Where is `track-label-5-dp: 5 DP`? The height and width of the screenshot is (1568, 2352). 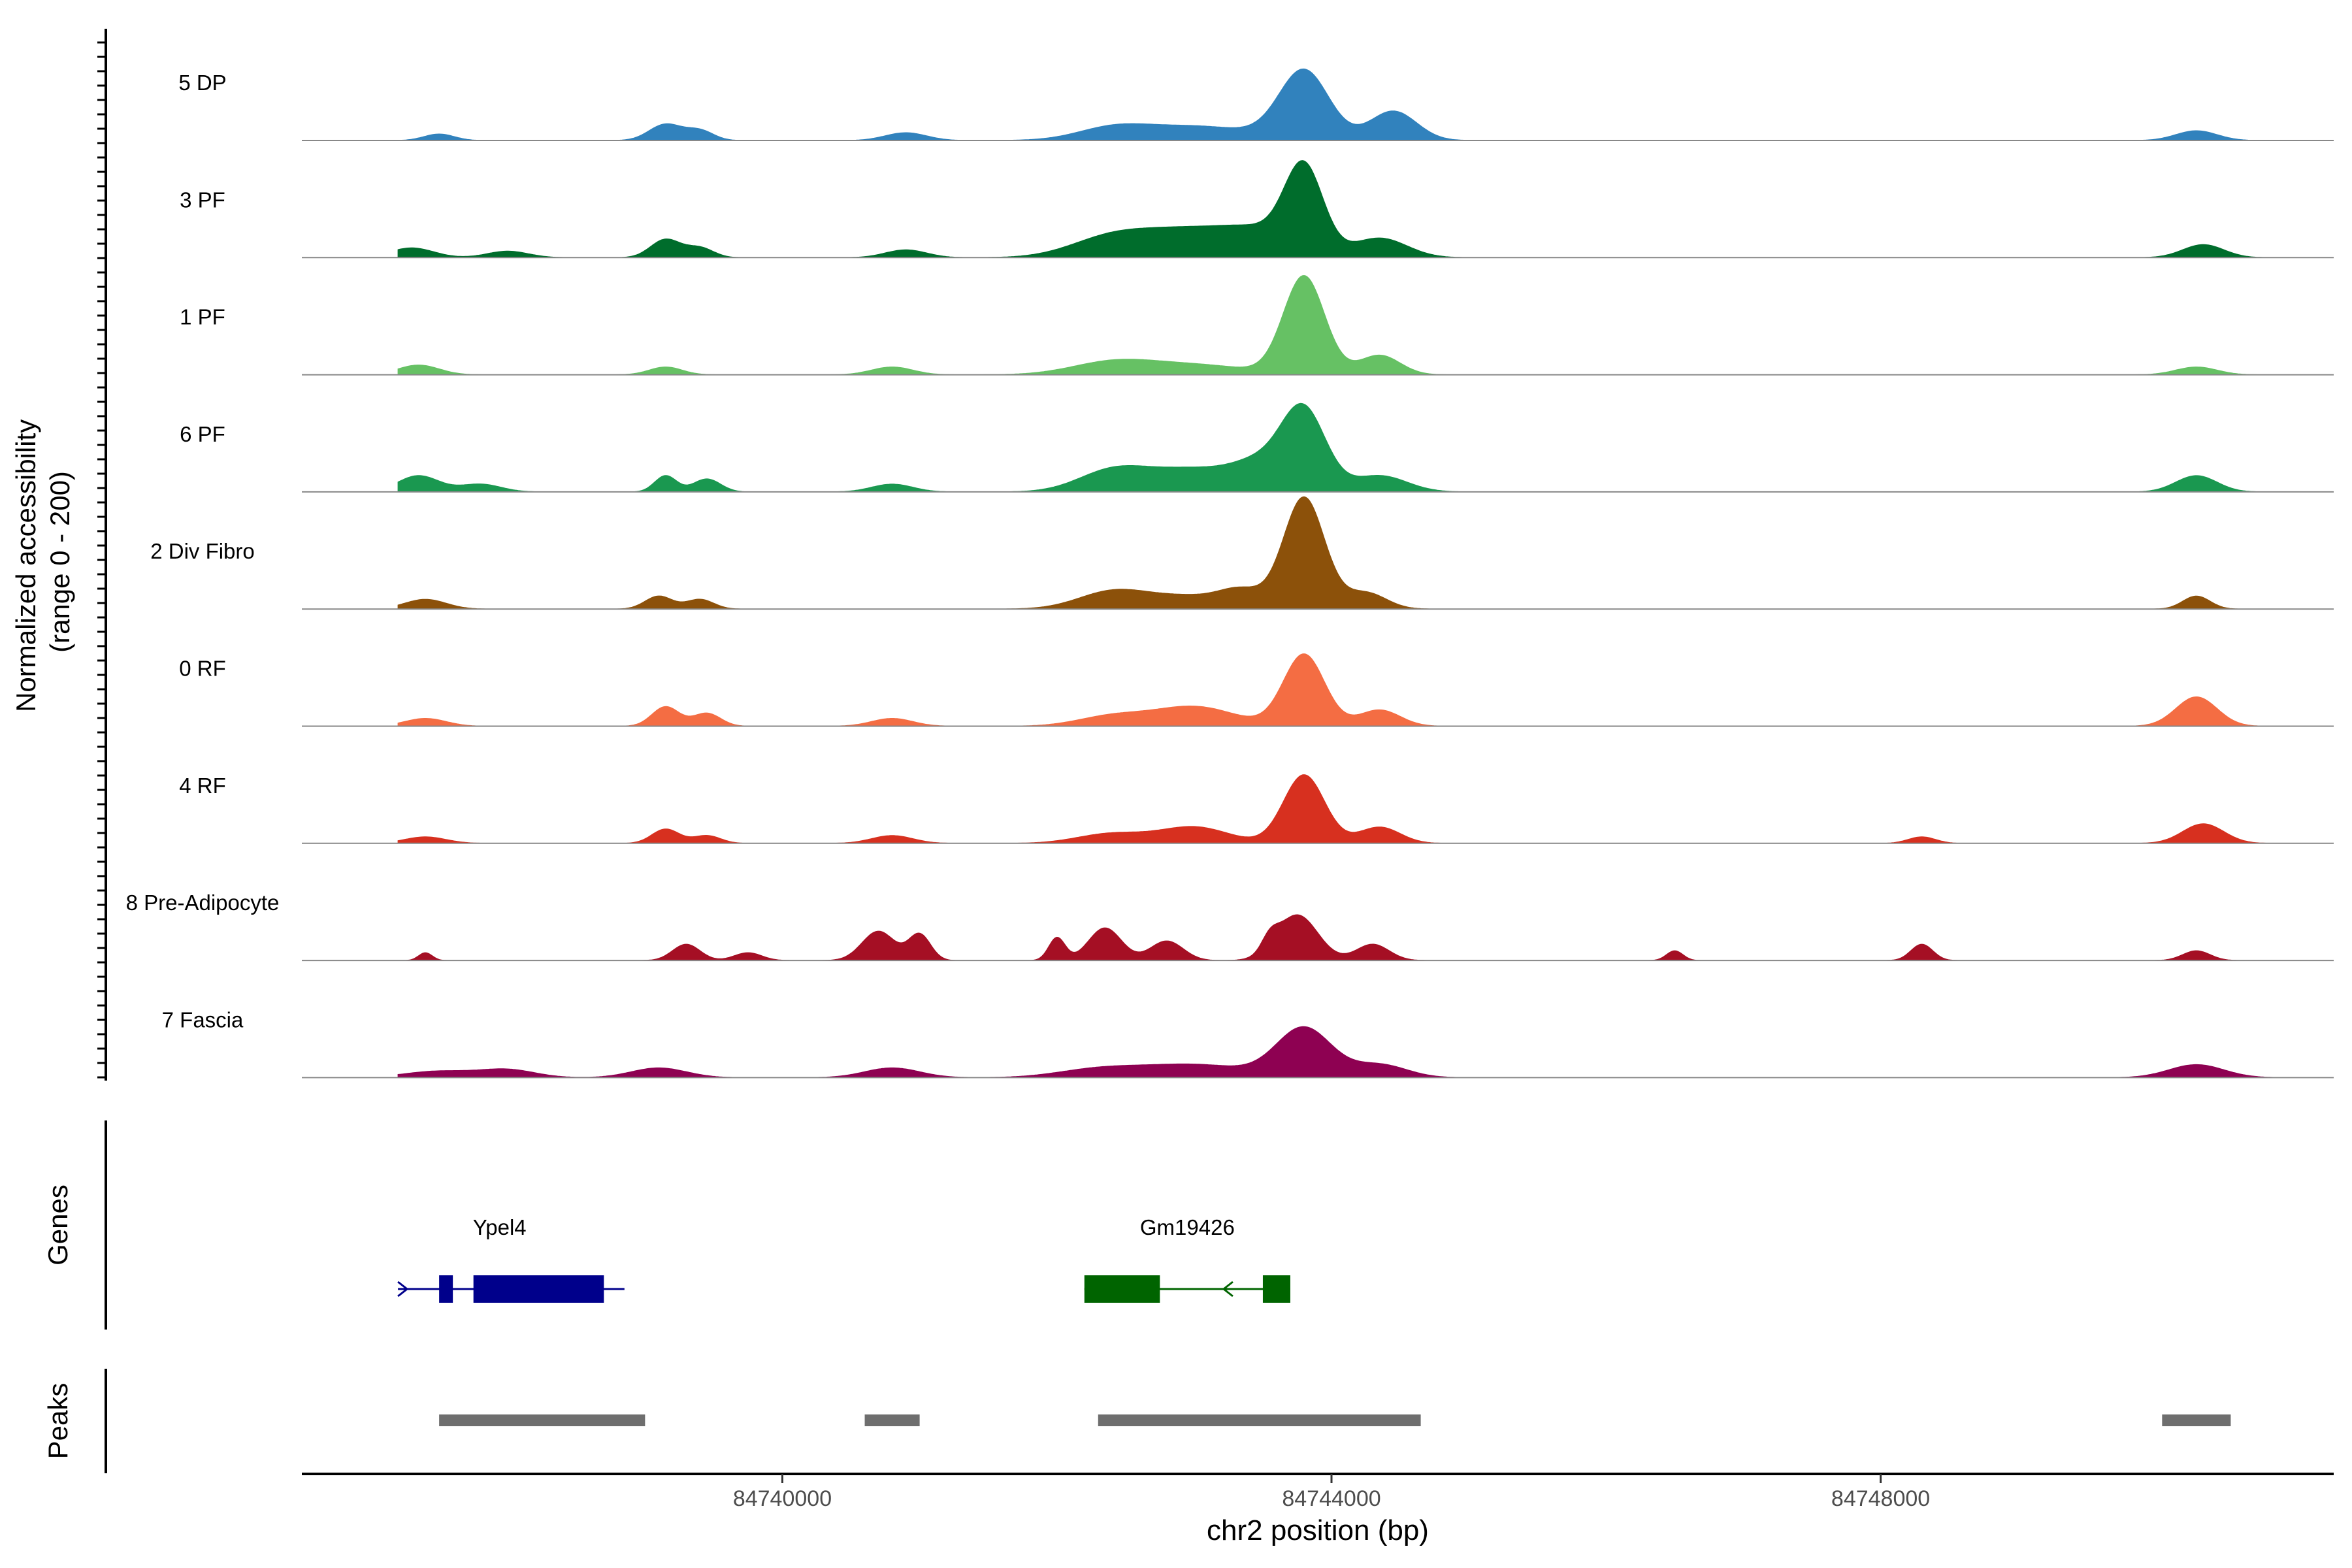 track-label-5-dp: 5 DP is located at coordinates (202, 83).